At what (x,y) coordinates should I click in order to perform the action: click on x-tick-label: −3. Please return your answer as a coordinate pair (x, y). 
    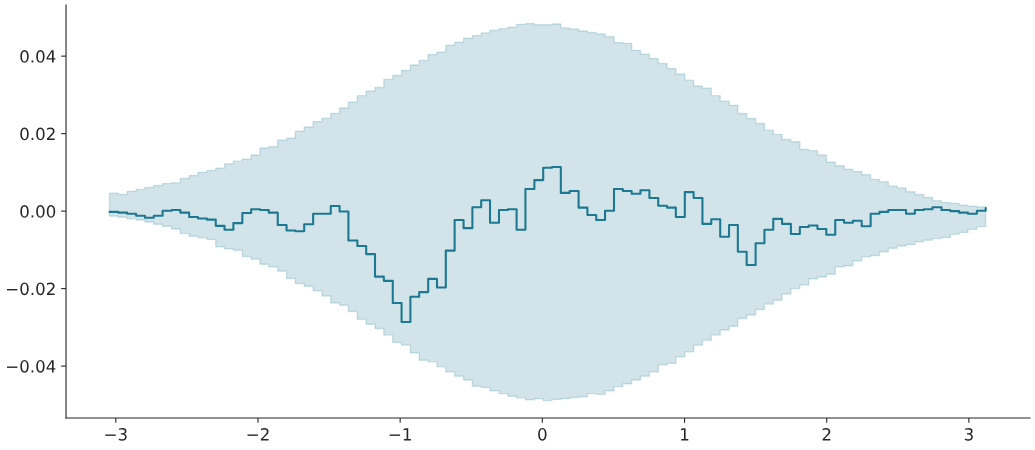
    Looking at the image, I should click on (116, 434).